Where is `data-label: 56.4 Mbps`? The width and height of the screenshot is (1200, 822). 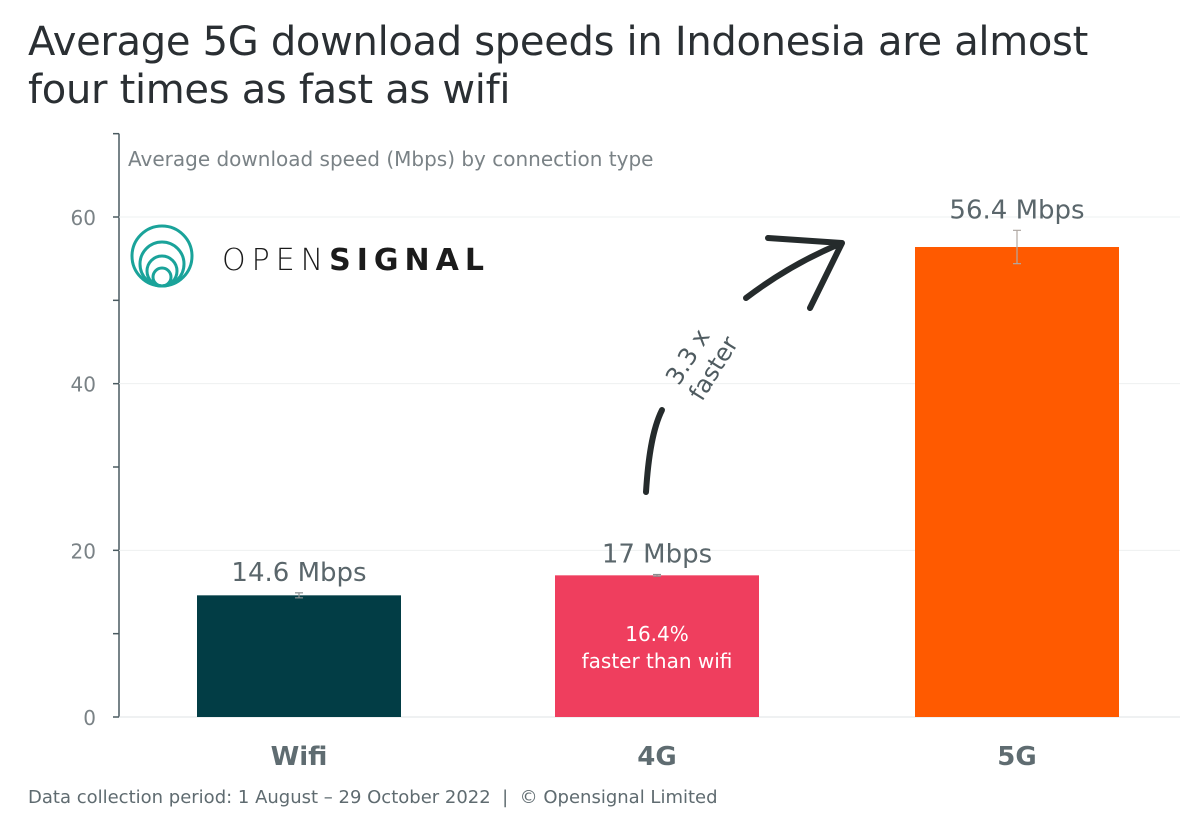 data-label: 56.4 Mbps is located at coordinates (1016, 210).